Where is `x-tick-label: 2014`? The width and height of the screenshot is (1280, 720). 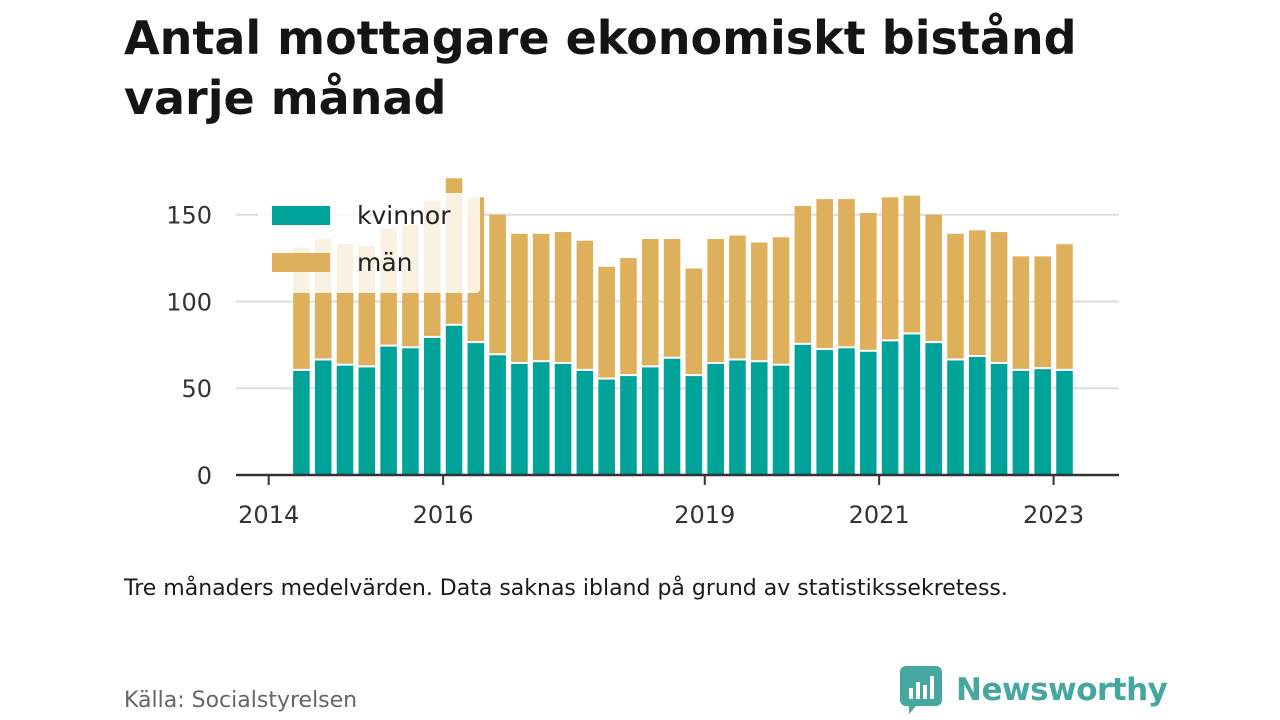 x-tick-label: 2014 is located at coordinates (268, 515).